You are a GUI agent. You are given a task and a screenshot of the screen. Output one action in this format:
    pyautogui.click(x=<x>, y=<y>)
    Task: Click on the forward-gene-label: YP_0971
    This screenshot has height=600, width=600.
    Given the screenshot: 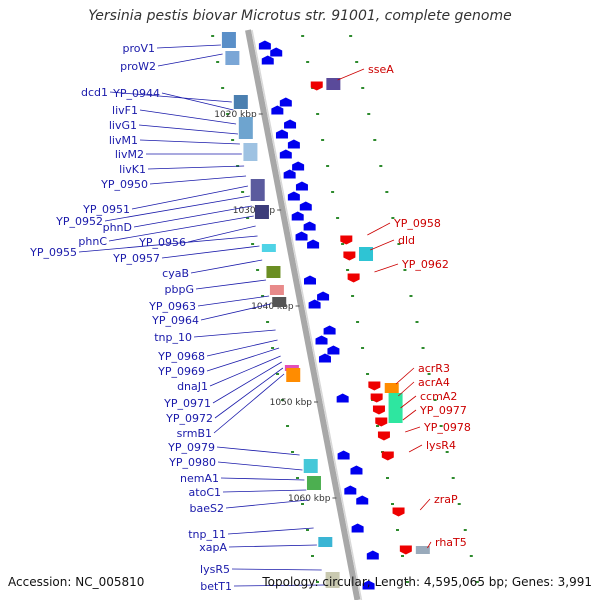 What is the action you would take?
    pyautogui.click(x=187, y=403)
    